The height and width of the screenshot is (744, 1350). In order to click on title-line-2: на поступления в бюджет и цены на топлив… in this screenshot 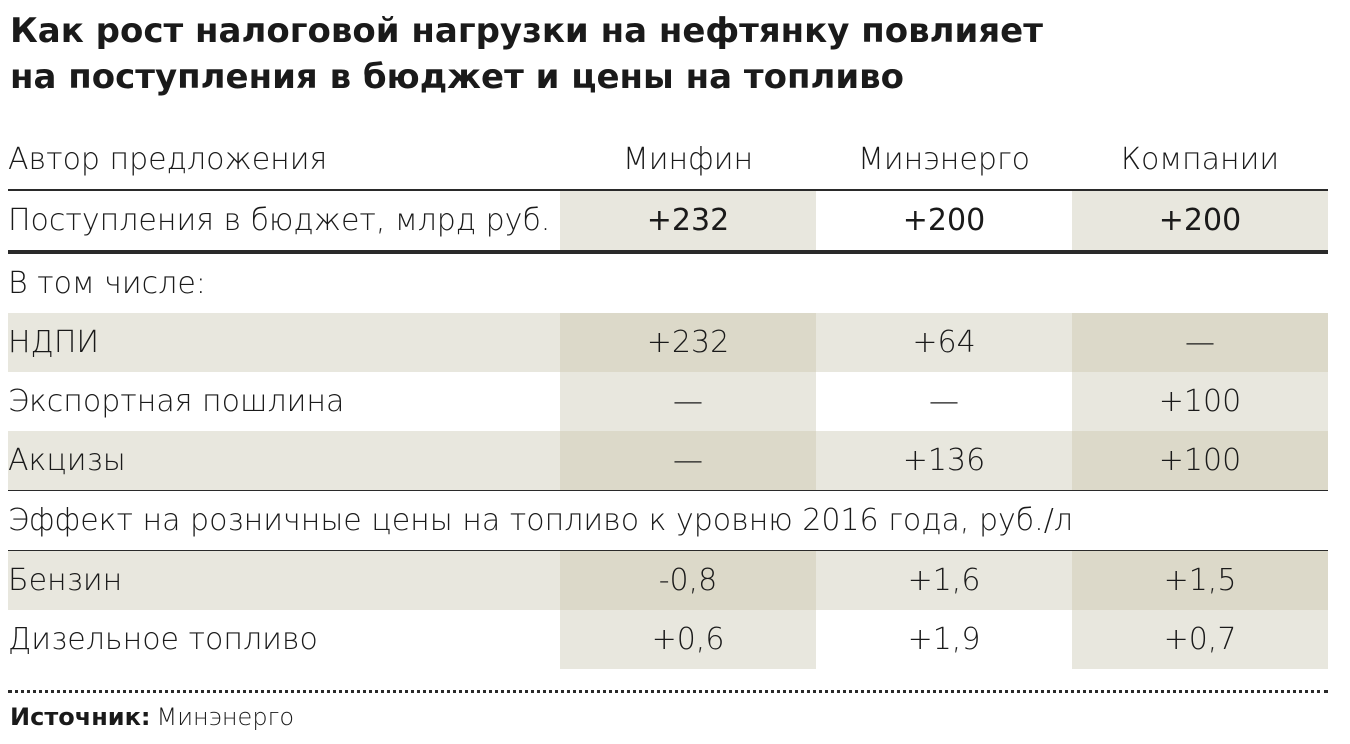, I will do `click(457, 77)`.